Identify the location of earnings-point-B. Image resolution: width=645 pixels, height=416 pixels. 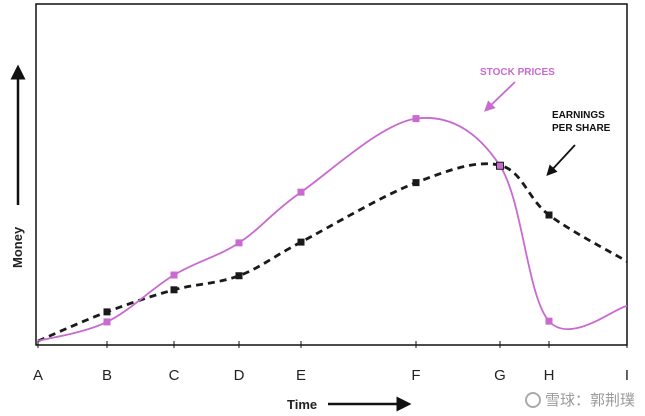
(107, 312).